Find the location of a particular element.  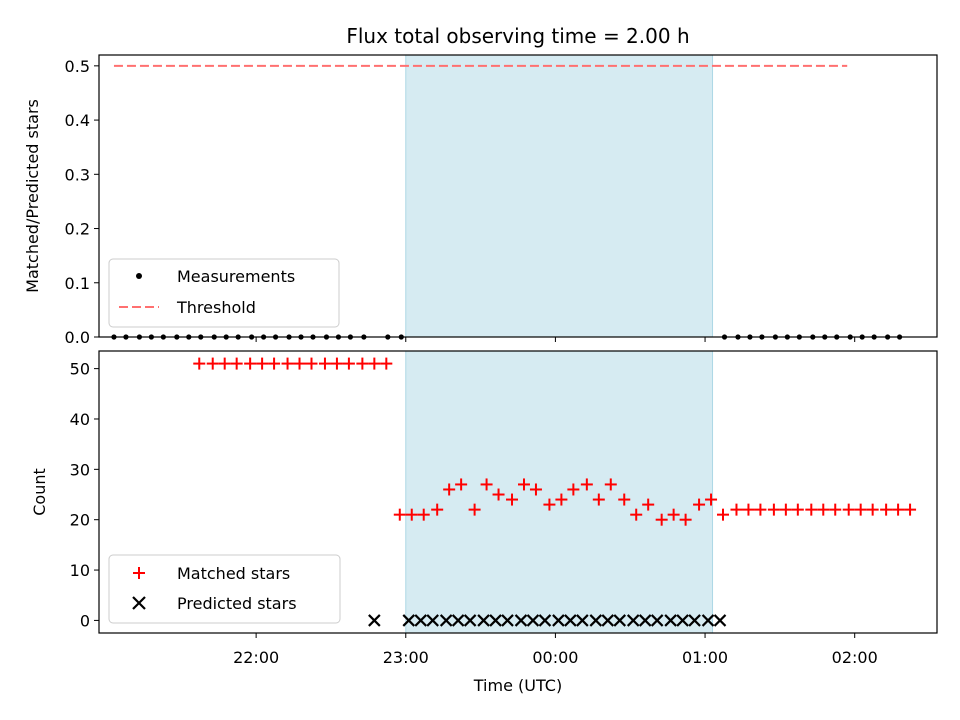

top-y-tick-label: 0.2 is located at coordinates (77, 229).